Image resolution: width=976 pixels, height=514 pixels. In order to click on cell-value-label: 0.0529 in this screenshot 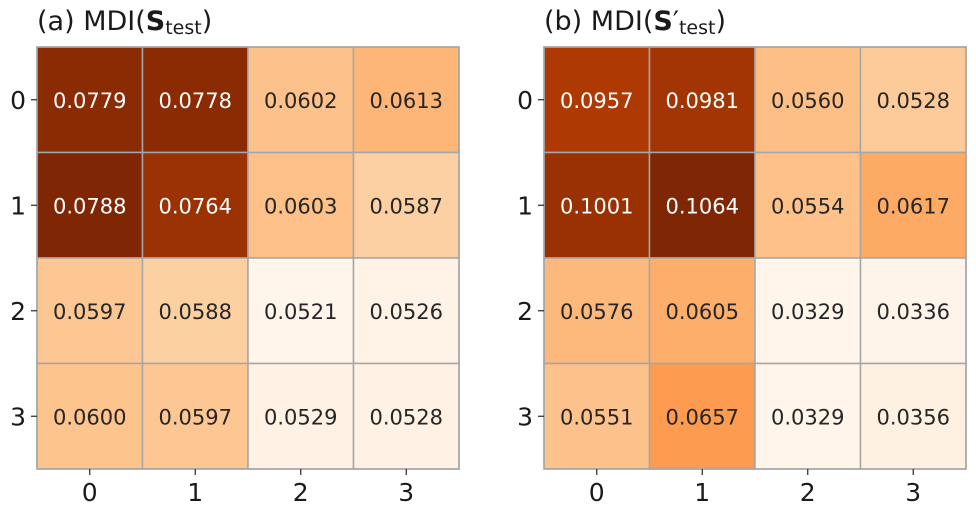, I will do `click(300, 417)`.